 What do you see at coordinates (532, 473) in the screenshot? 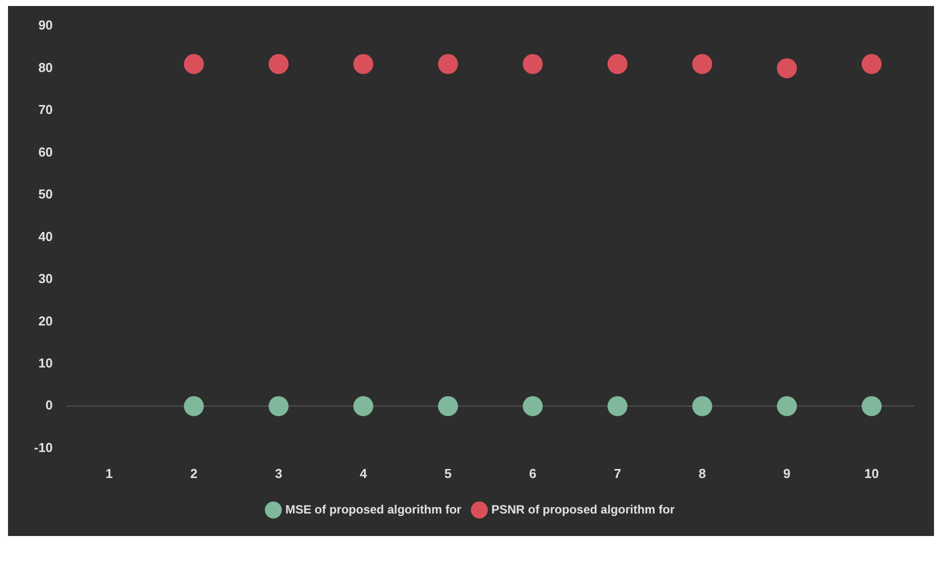
I see `x-tick-label: 6` at bounding box center [532, 473].